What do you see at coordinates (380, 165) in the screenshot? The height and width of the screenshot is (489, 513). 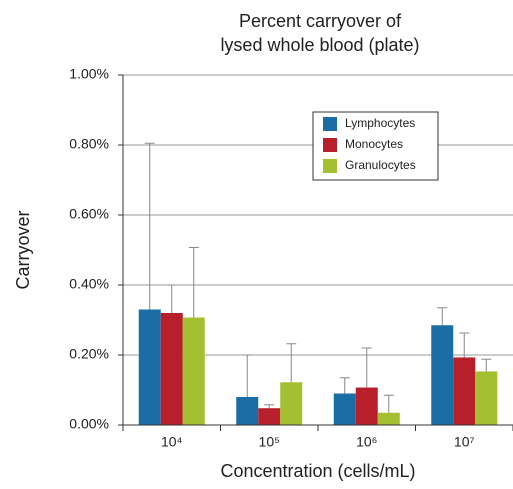 I see `legend-label: Granulocytes` at bounding box center [380, 165].